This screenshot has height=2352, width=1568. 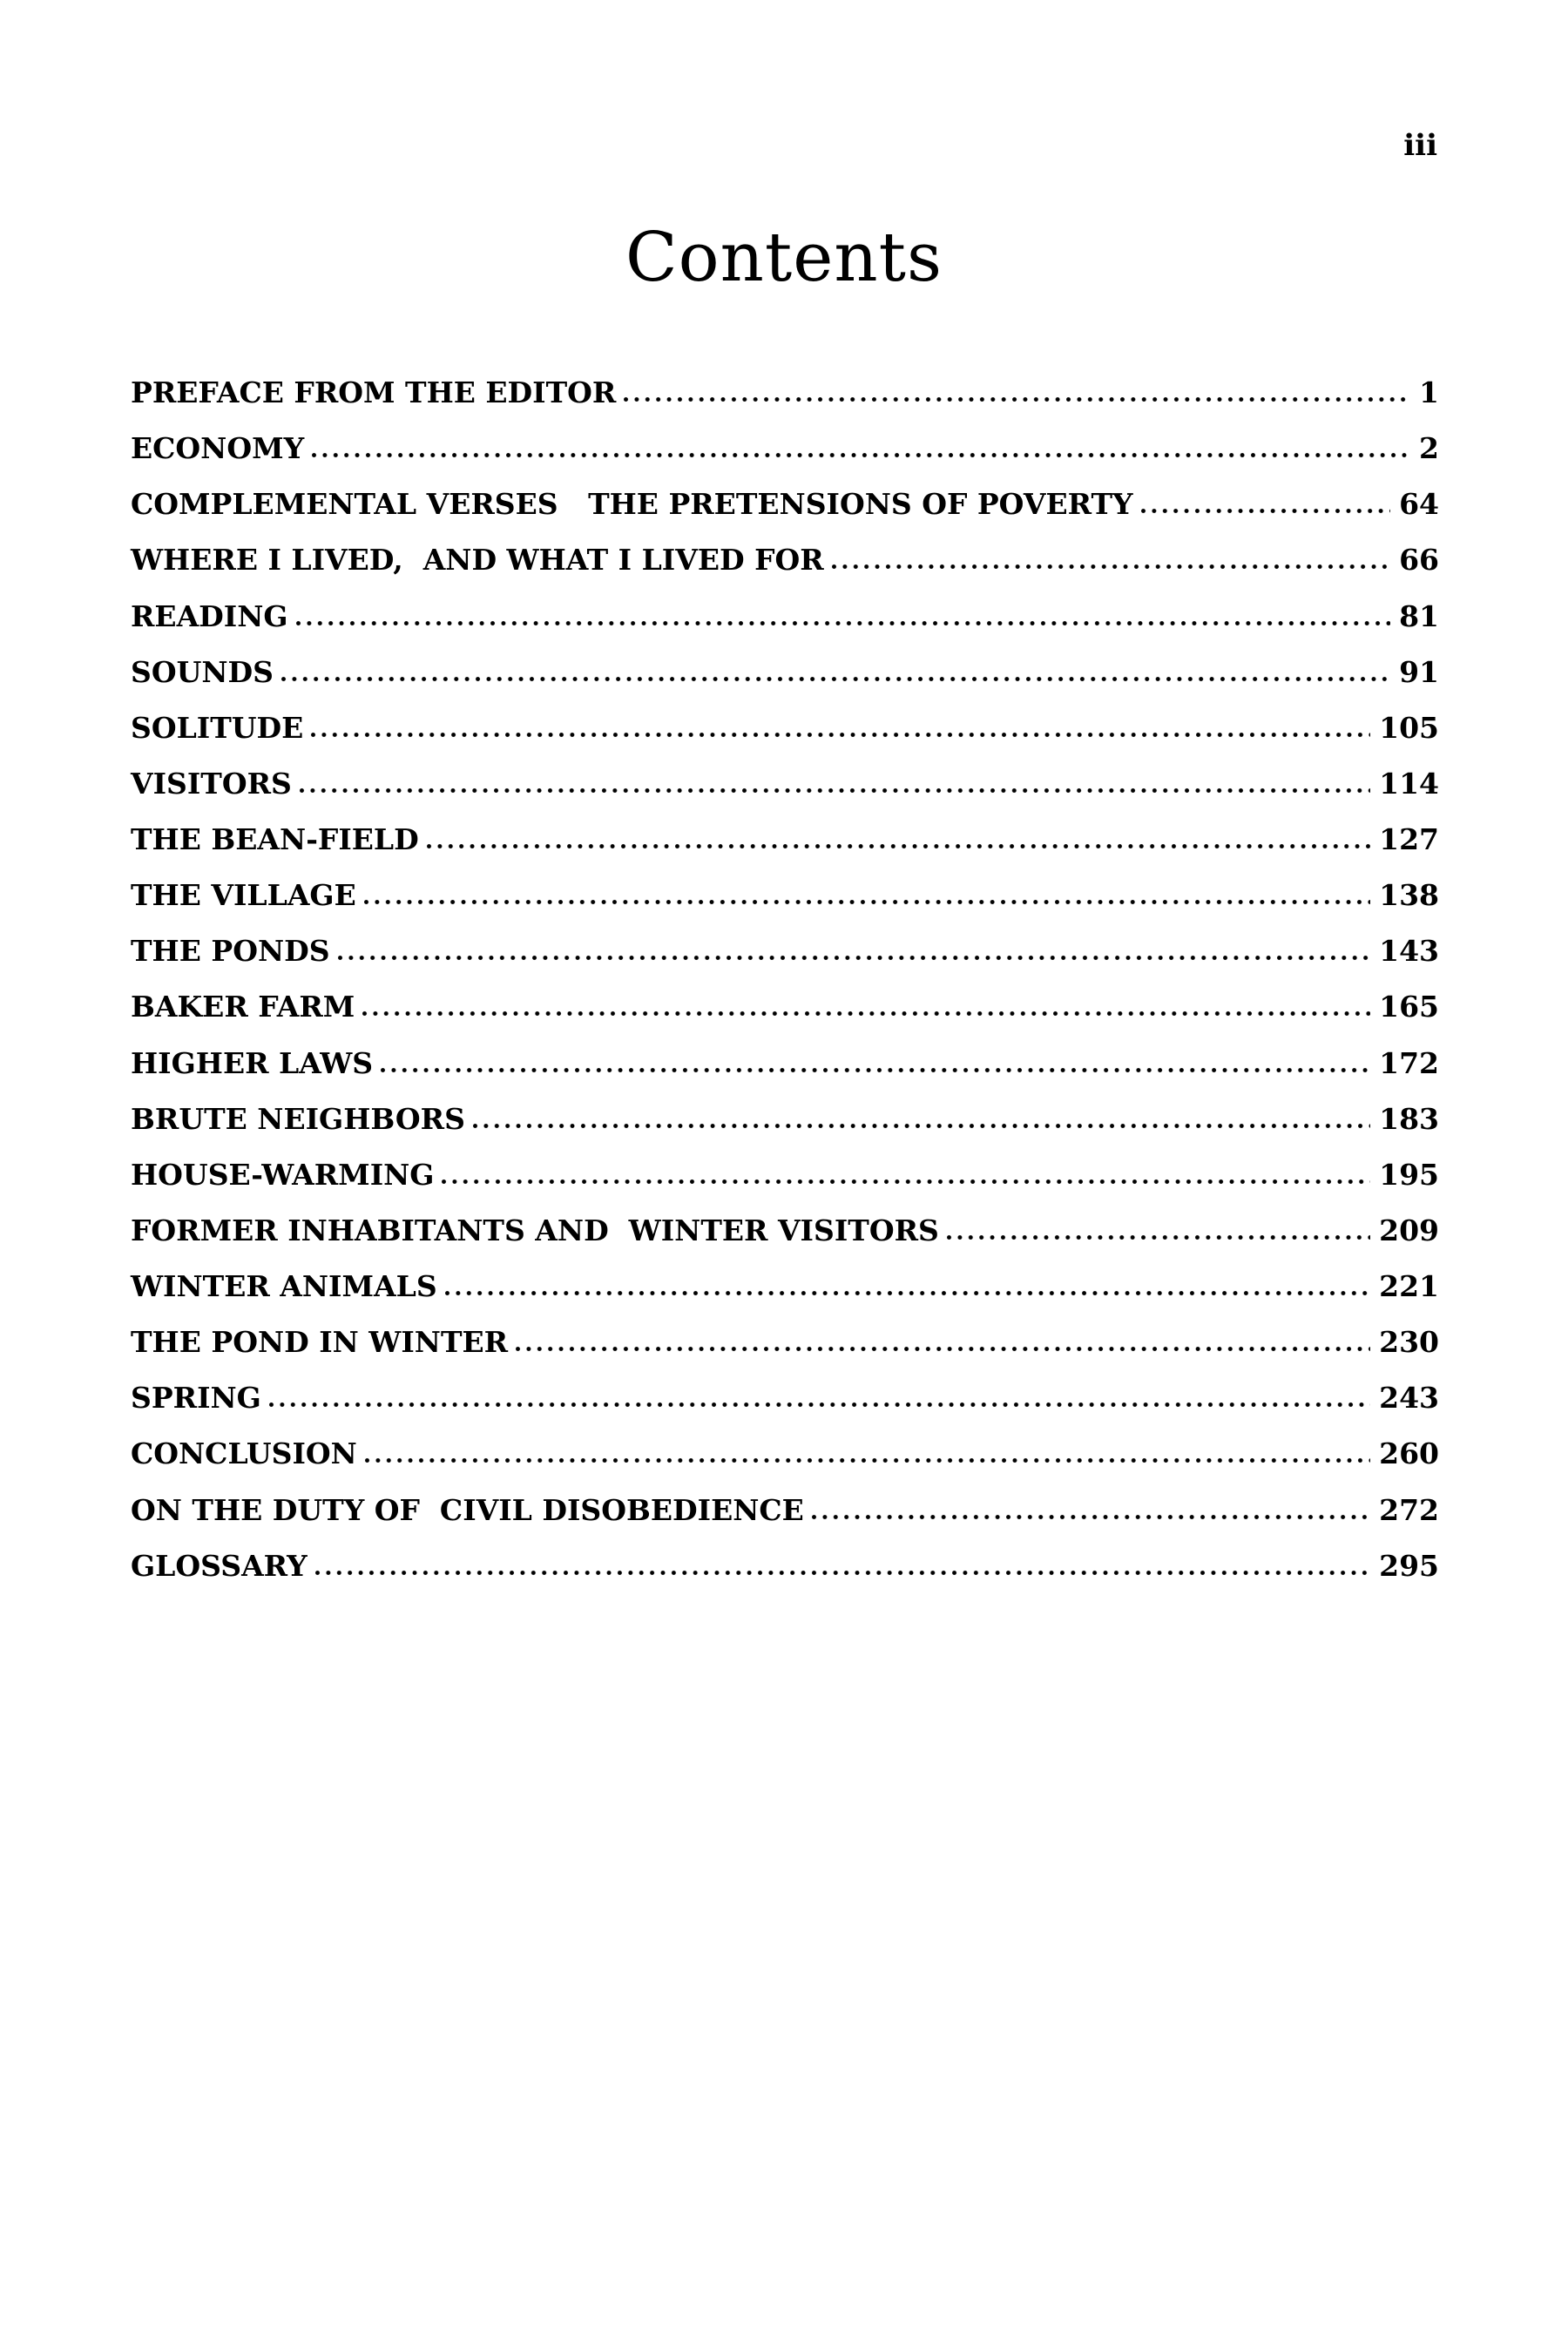 What do you see at coordinates (535, 1230) in the screenshot?
I see `toc-entry-title: FORMER INHABITANTS AND WINTER VISITORS` at bounding box center [535, 1230].